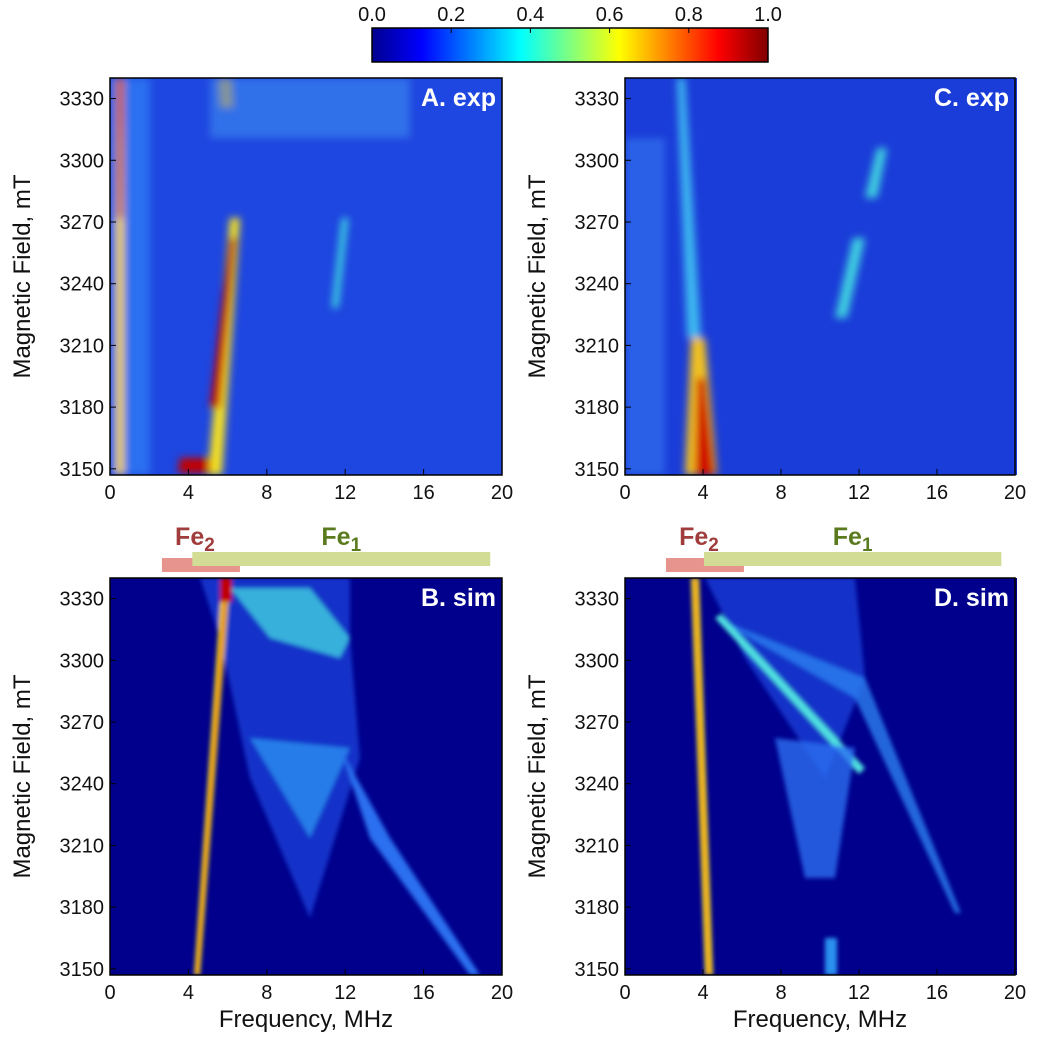 The width and height of the screenshot is (1039, 1050). What do you see at coordinates (530, 15) in the screenshot?
I see `colorbar-tick-label: 0.4` at bounding box center [530, 15].